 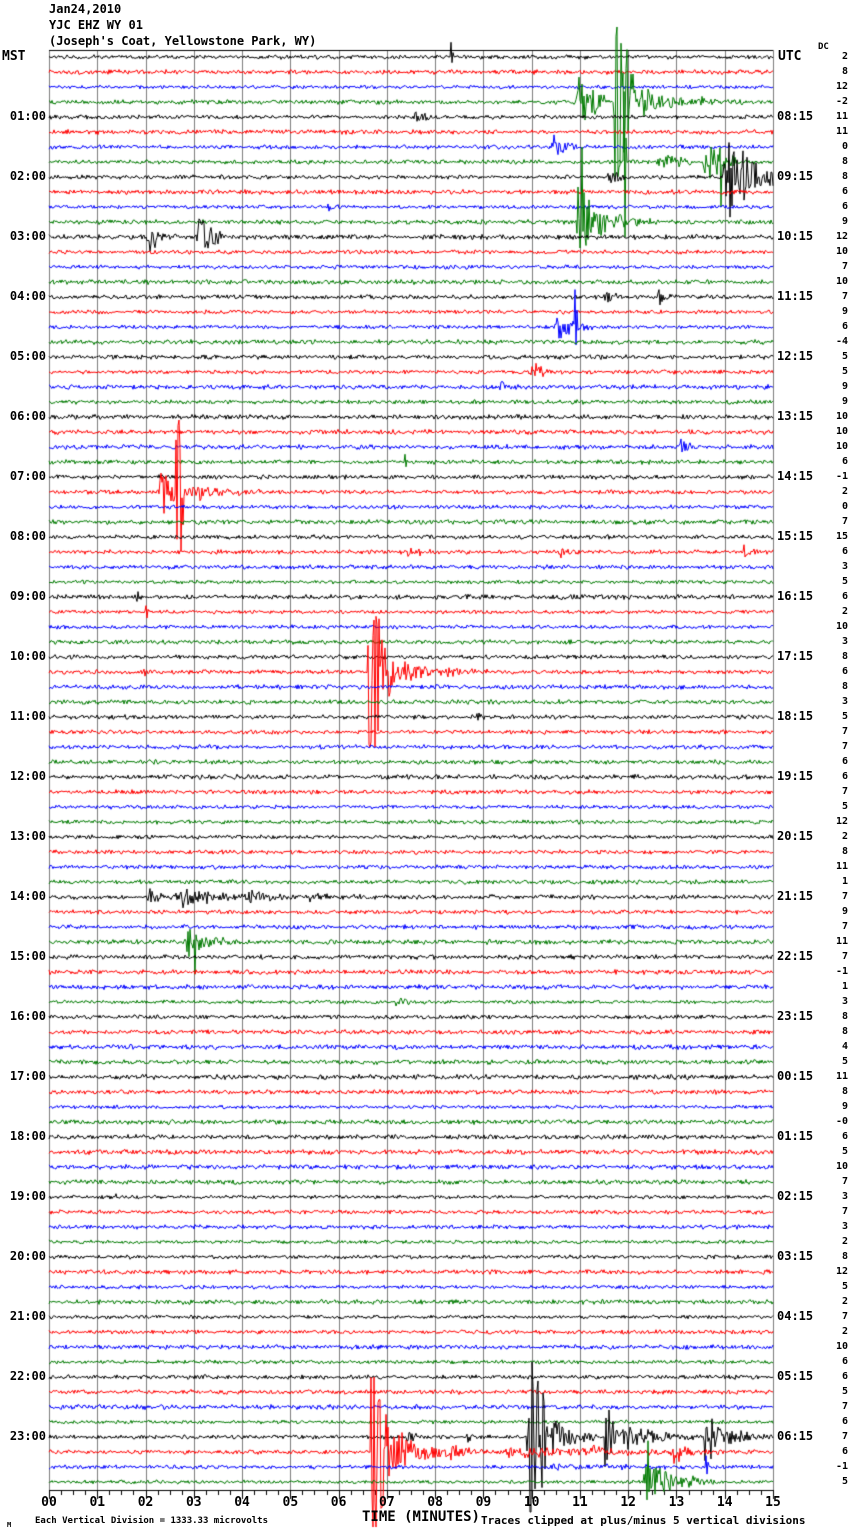 I want to click on x-axis-tick-label: 05, so click(x=290, y=1502).